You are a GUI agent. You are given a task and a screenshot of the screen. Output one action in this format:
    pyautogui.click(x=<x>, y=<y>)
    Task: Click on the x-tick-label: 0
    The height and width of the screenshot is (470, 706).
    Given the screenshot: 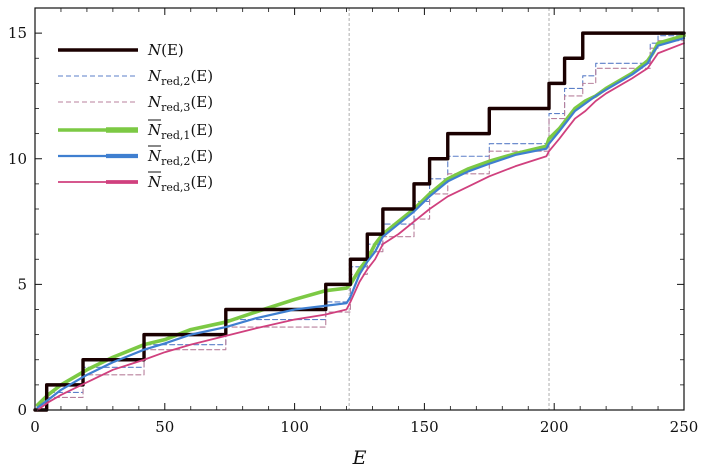 What is the action you would take?
    pyautogui.click(x=35, y=427)
    